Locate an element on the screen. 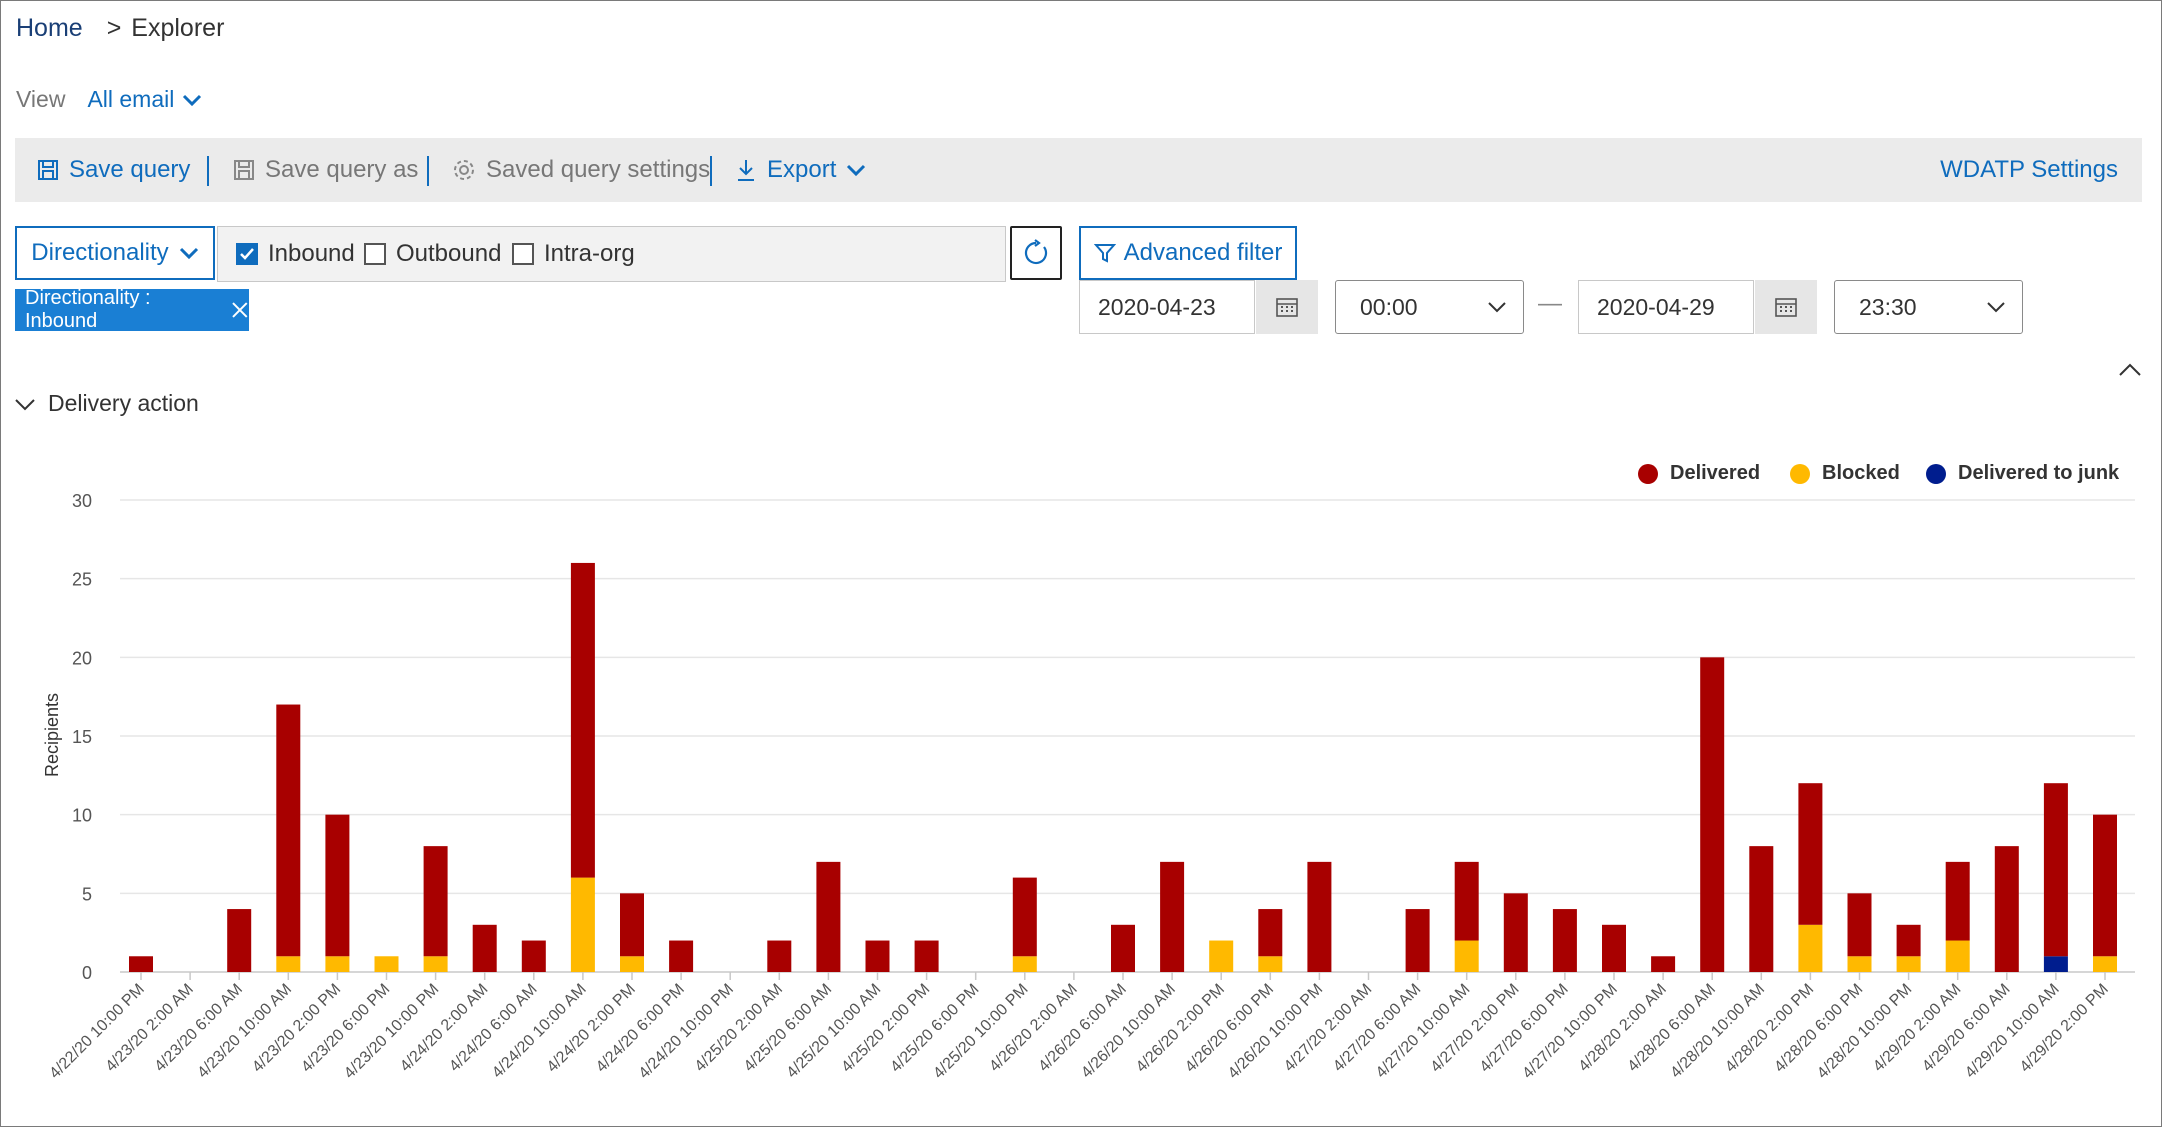  checkbox-unchecked-icon is located at coordinates (375, 254).